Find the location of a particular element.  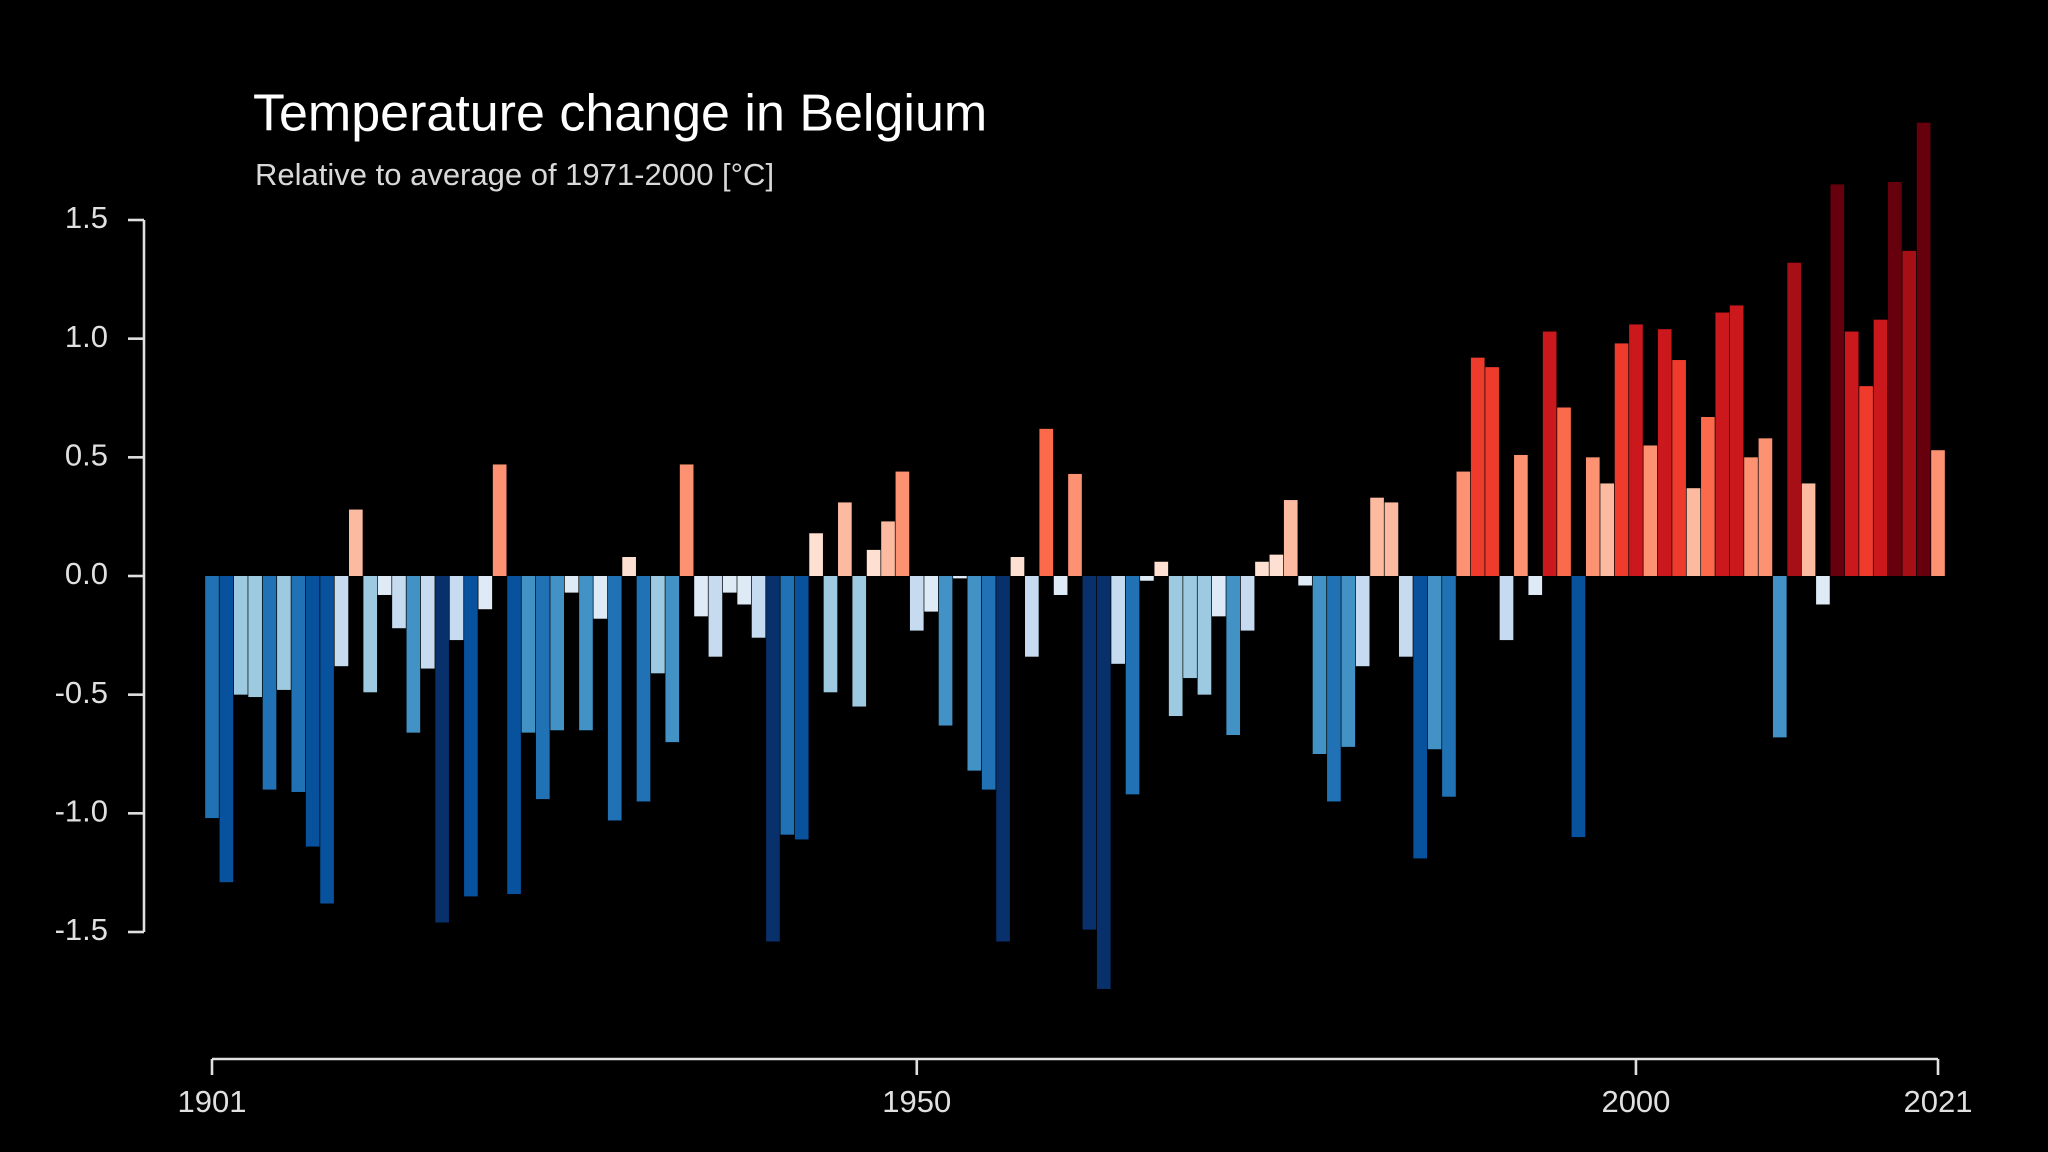

chart-title: Temperature change in Belgium is located at coordinates (620, 114).